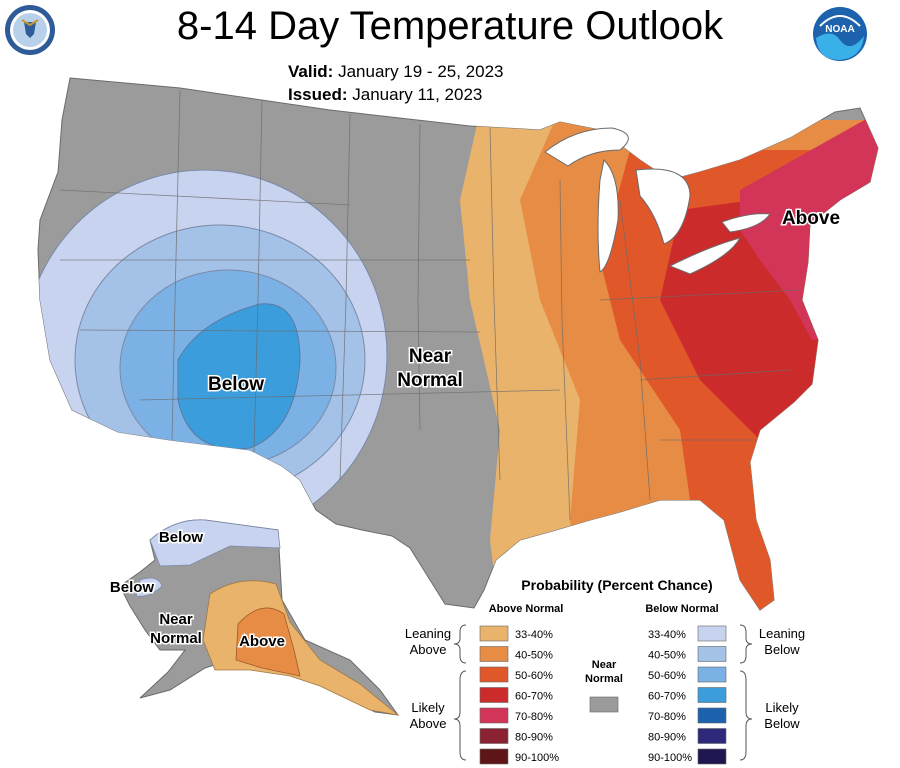 The width and height of the screenshot is (900, 768). What do you see at coordinates (537, 758) in the screenshot?
I see `legend-above-label: 90-100%` at bounding box center [537, 758].